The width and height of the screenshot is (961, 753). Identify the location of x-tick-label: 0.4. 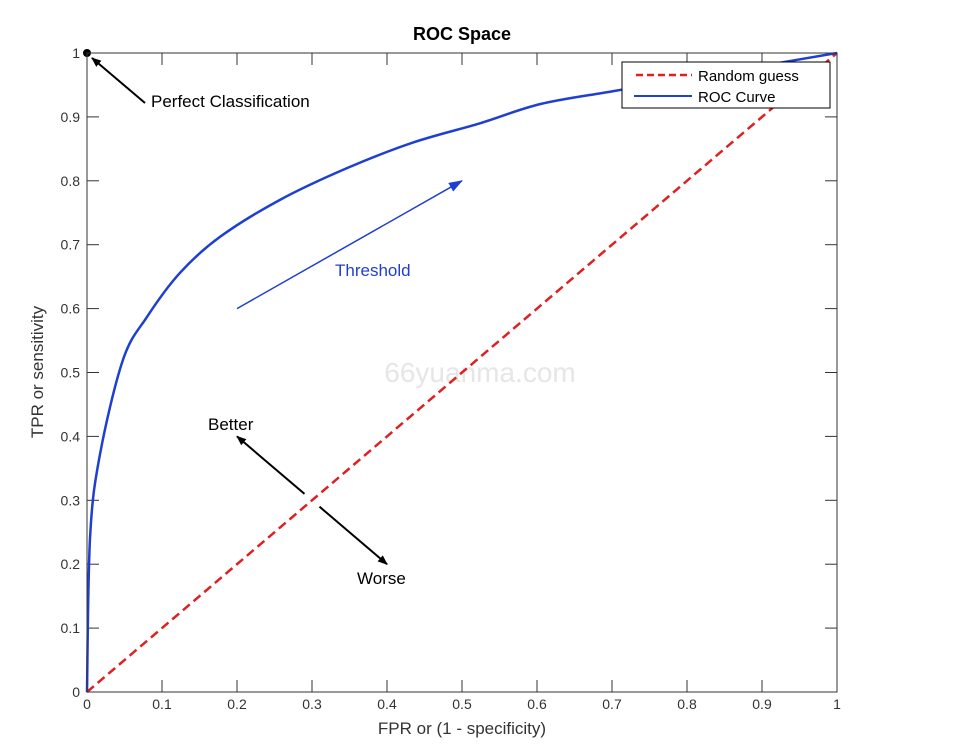
(387, 704).